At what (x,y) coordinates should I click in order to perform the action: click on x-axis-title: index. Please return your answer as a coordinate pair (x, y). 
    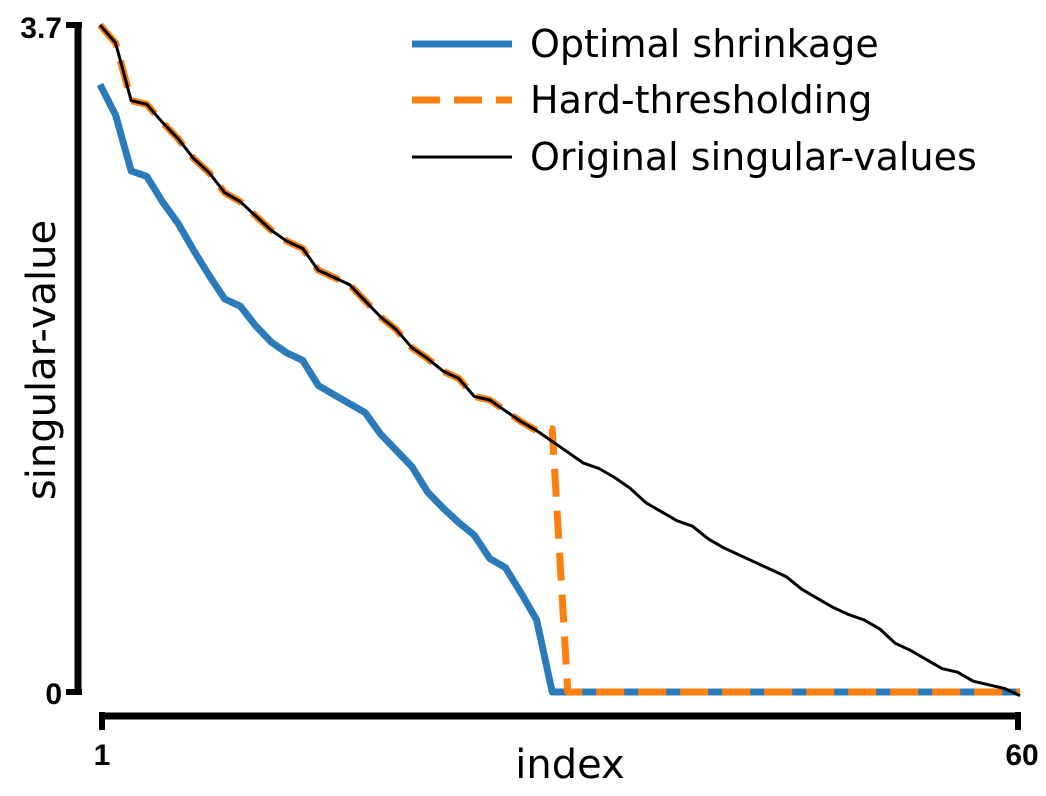
    Looking at the image, I should click on (569, 765).